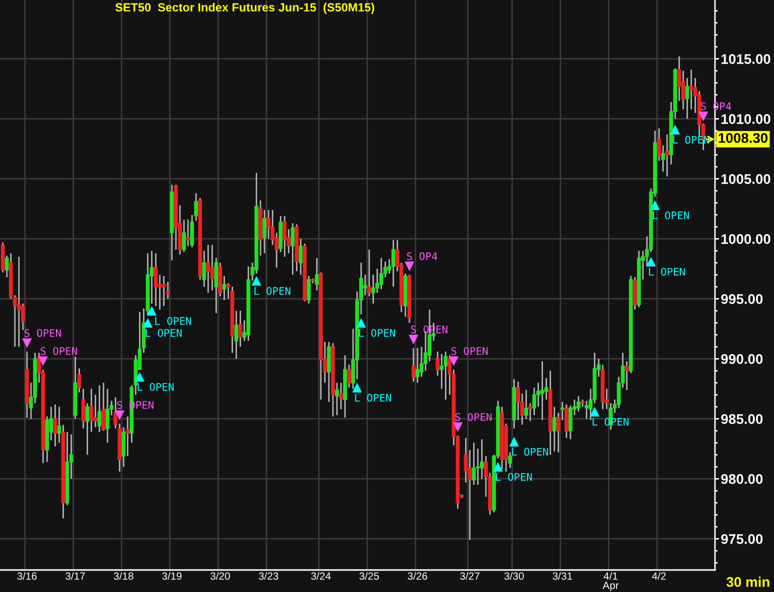 Image resolution: width=774 pixels, height=592 pixels. Describe the element at coordinates (514, 576) in the screenshot. I see `x-tick-label: 3/30` at that location.